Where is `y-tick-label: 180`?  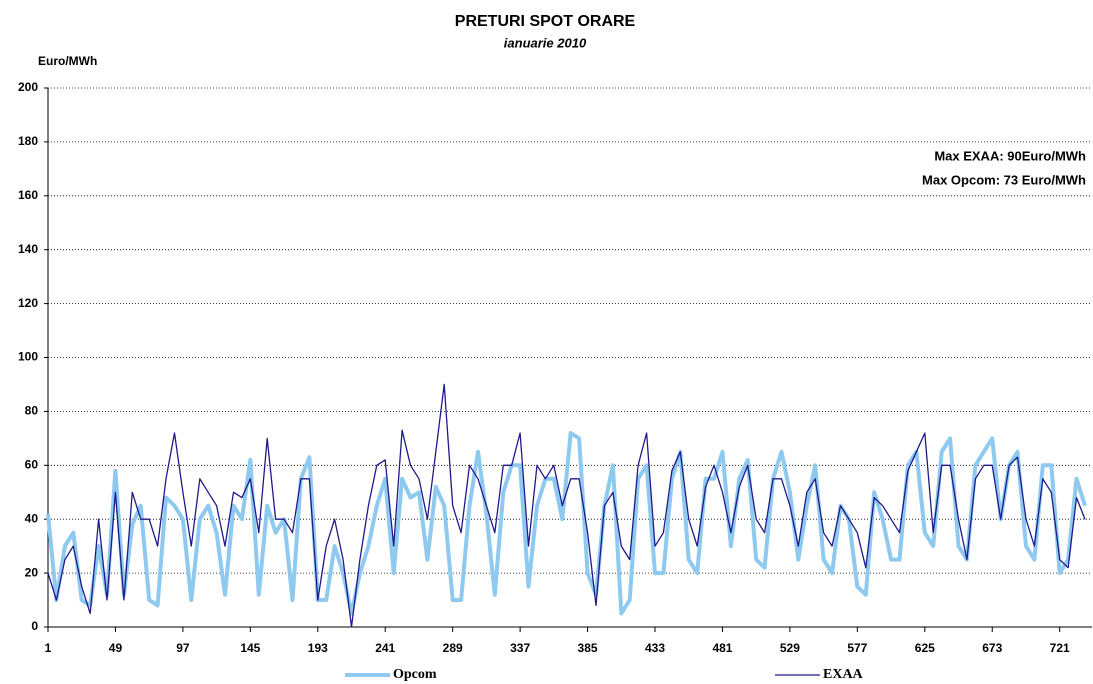 y-tick-label: 180 is located at coordinates (28, 141).